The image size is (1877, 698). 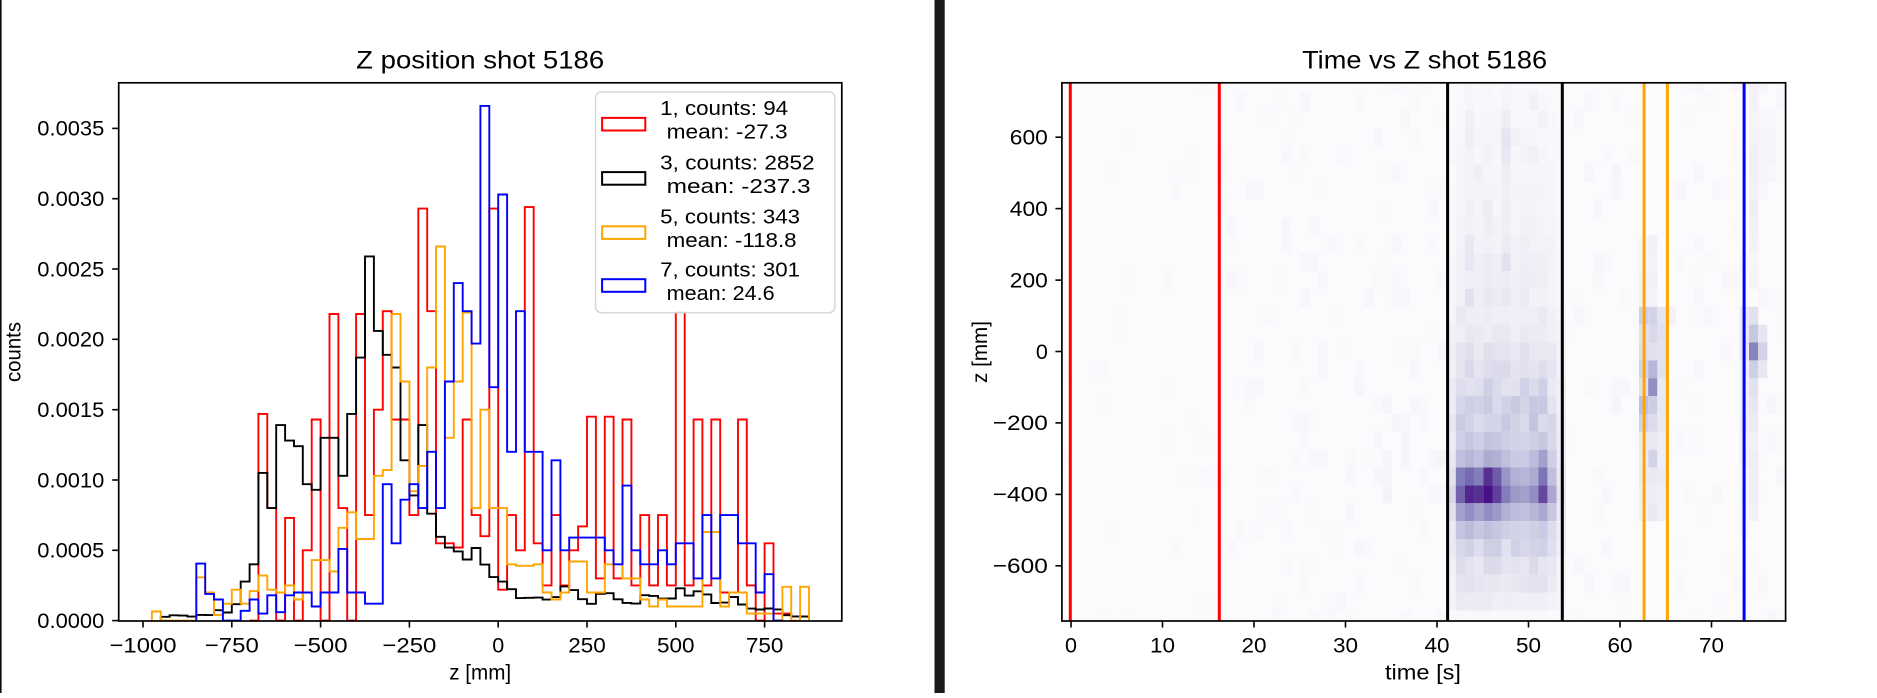 I want to click on svg-text: 0.0035, so click(x=70, y=129).